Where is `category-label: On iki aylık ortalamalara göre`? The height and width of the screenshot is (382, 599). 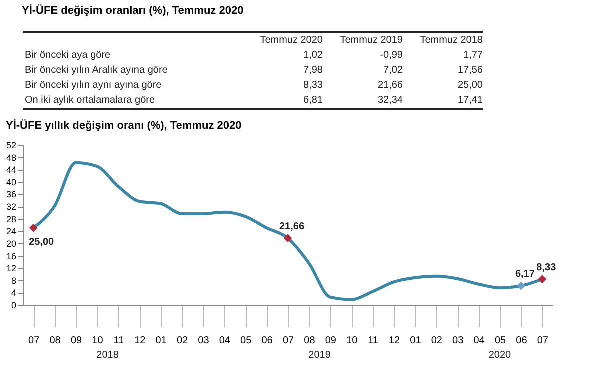
category-label: On iki aylık ortalamalara göre is located at coordinates (90, 100).